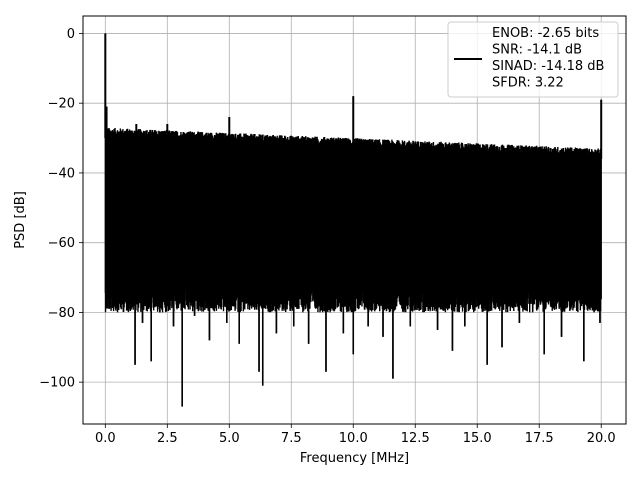 The image size is (640, 480). What do you see at coordinates (291, 438) in the screenshot?
I see `x-tick-label: 7.5` at bounding box center [291, 438].